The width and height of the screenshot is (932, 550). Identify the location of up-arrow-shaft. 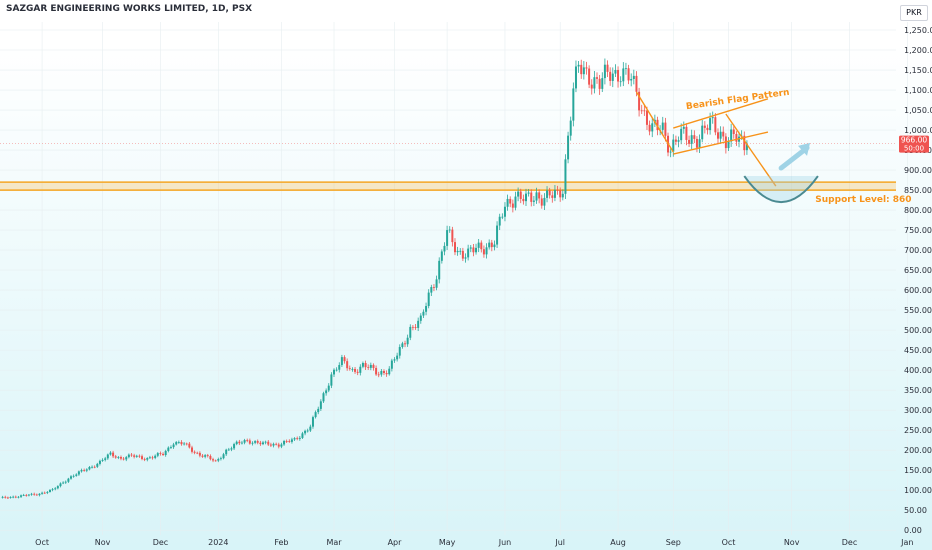
(794, 158).